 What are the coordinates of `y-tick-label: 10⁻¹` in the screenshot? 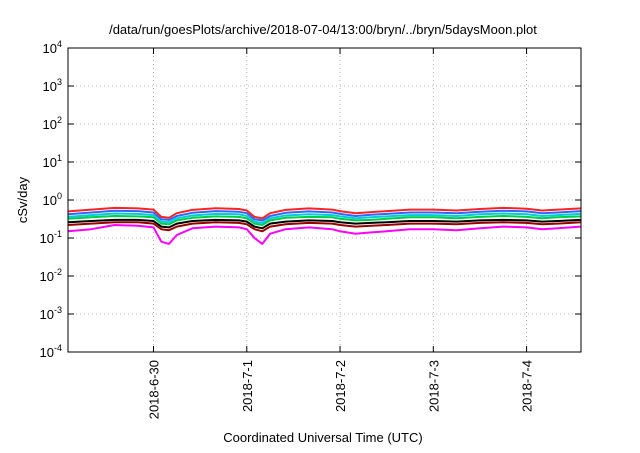 It's located at (51, 237).